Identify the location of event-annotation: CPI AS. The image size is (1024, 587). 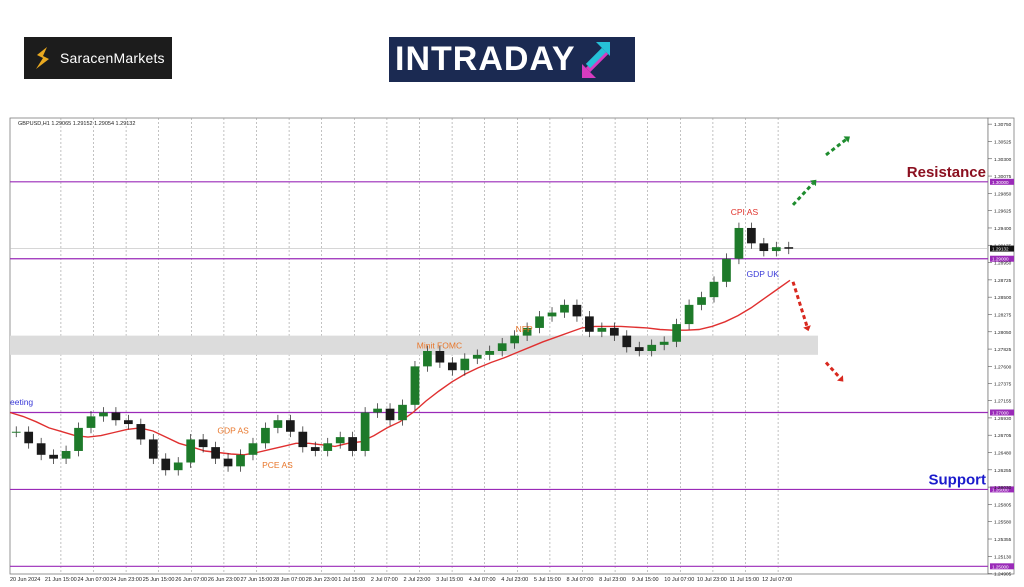
(745, 212).